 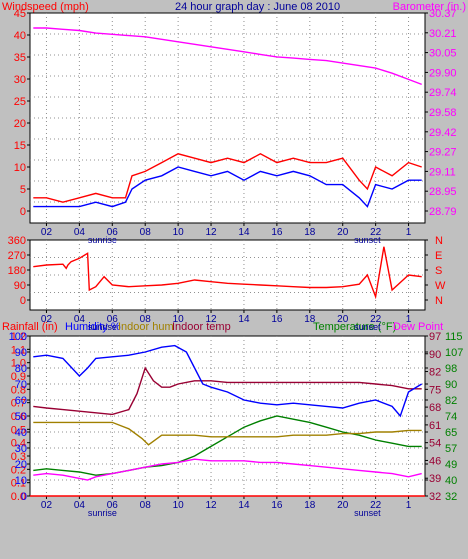 What do you see at coordinates (17, 256) in the screenshot?
I see `direction-tick-label: 270` at bounding box center [17, 256].